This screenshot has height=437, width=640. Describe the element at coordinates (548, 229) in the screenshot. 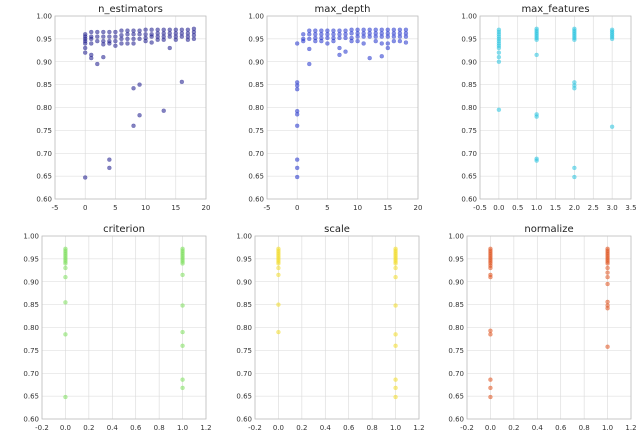

I see `subplot-title: normalize` at that location.